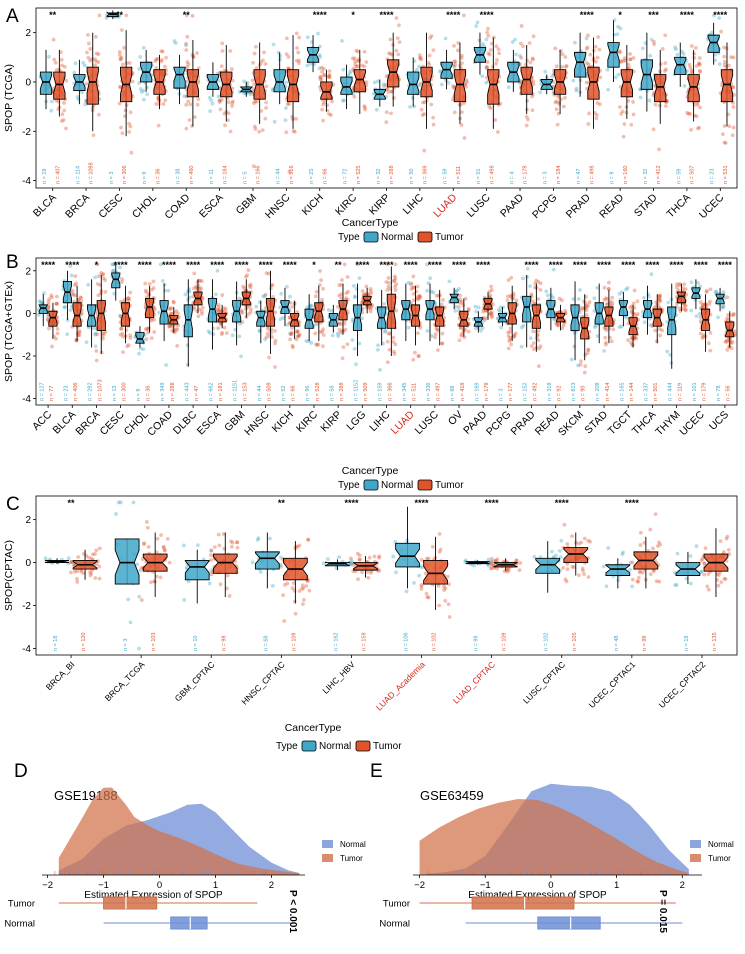  Describe the element at coordinates (282, 503) in the screenshot. I see `significance-label: **` at that location.